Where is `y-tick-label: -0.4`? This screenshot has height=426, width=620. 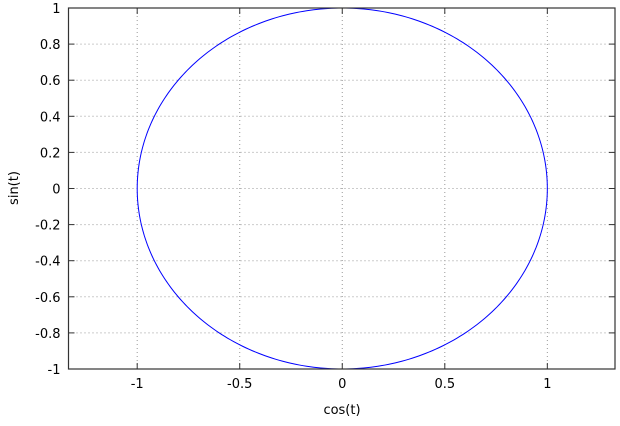
y-tick-label: -0.4 is located at coordinates (47, 262).